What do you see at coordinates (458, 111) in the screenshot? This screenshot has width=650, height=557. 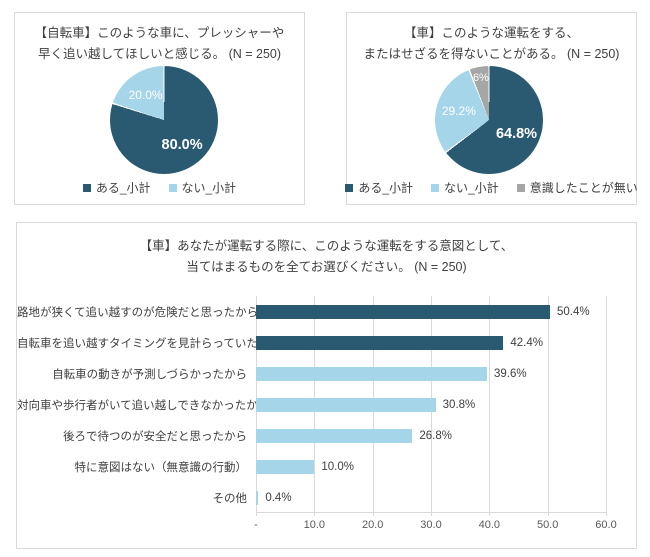 I see `pie-slice-label: 29.2%` at bounding box center [458, 111].